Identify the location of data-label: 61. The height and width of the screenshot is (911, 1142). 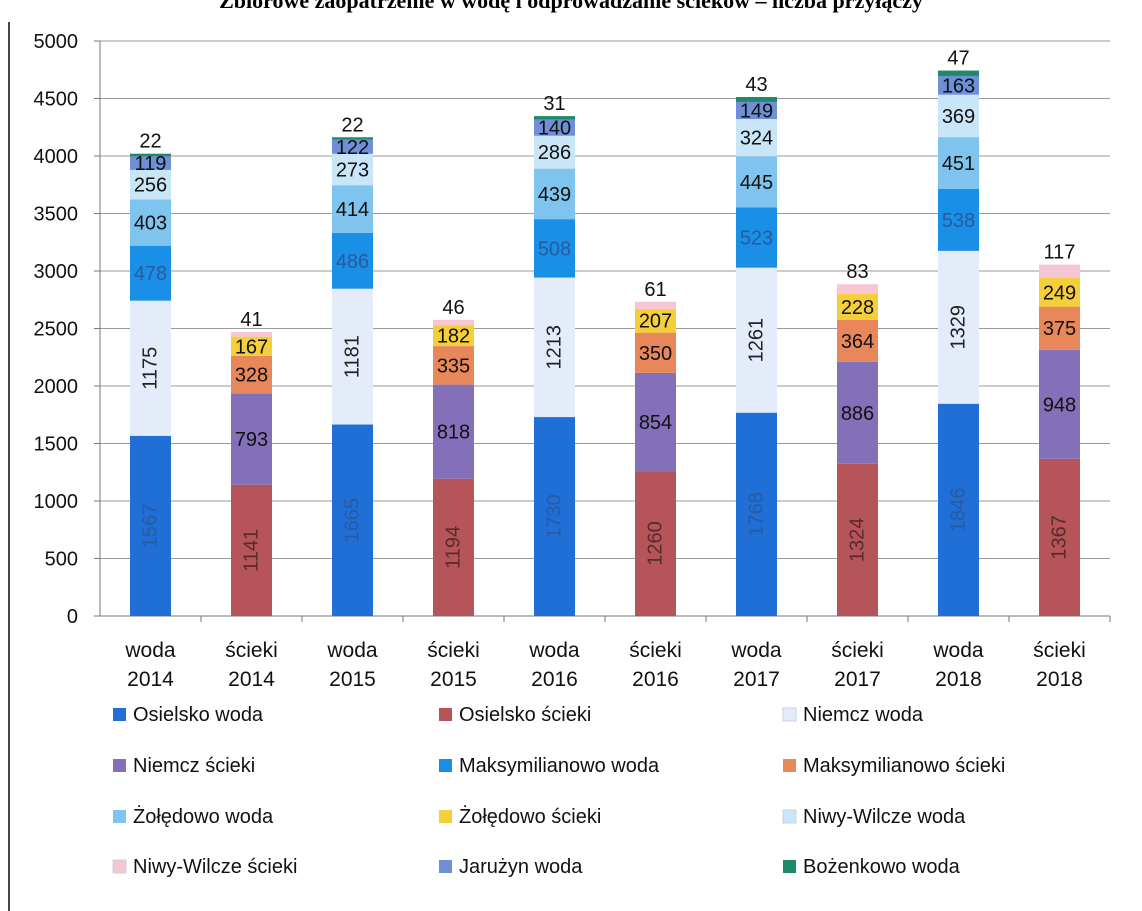
(655, 290).